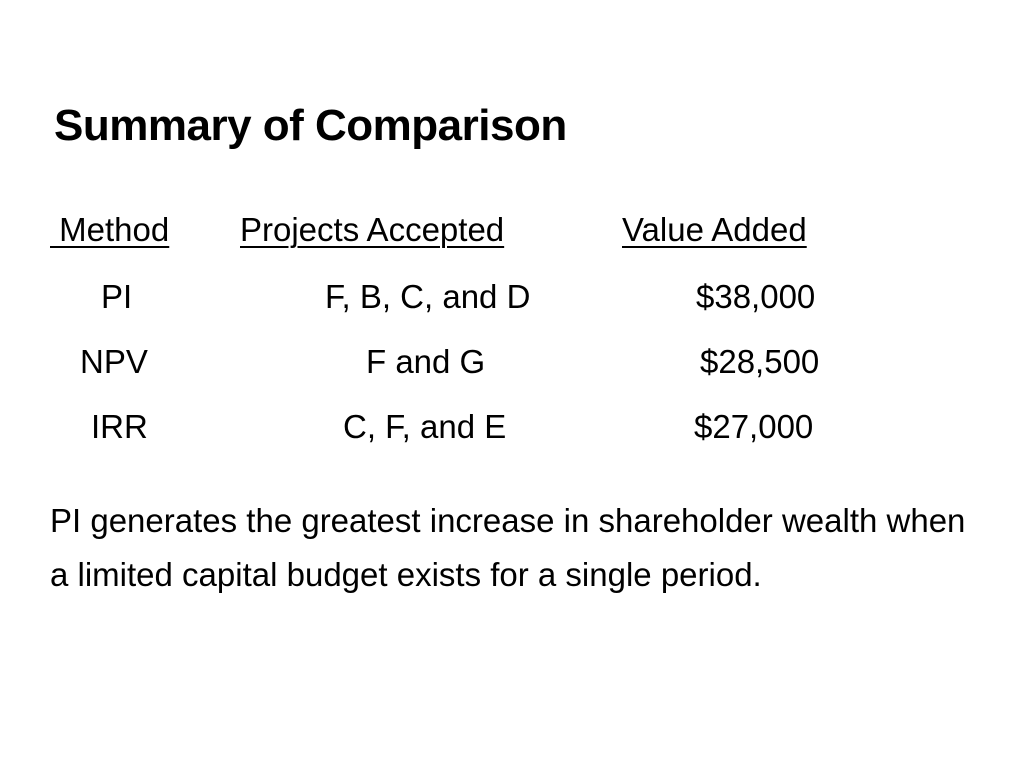 The height and width of the screenshot is (768, 1024). I want to click on row-method: IRR, so click(119, 426).